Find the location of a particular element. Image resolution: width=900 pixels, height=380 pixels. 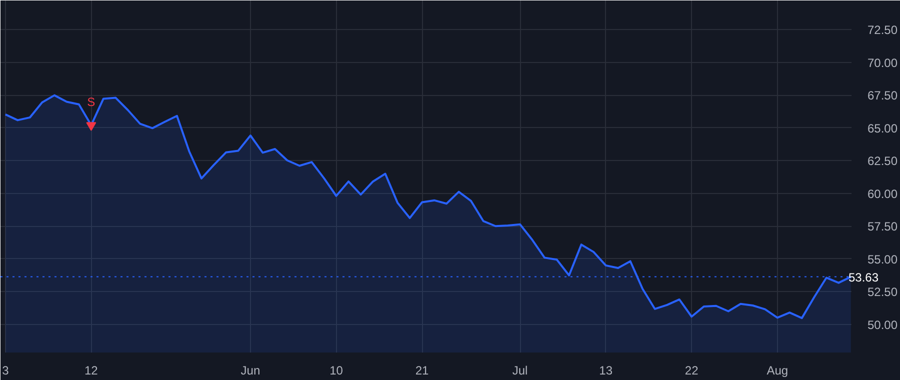

x-tick-label: 12 is located at coordinates (91, 371).